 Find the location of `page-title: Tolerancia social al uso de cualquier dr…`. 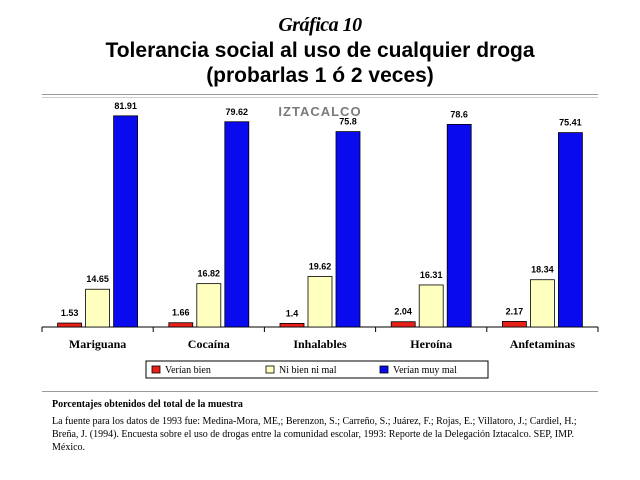

page-title: Tolerancia social al uso de cualquier dr… is located at coordinates (320, 63).